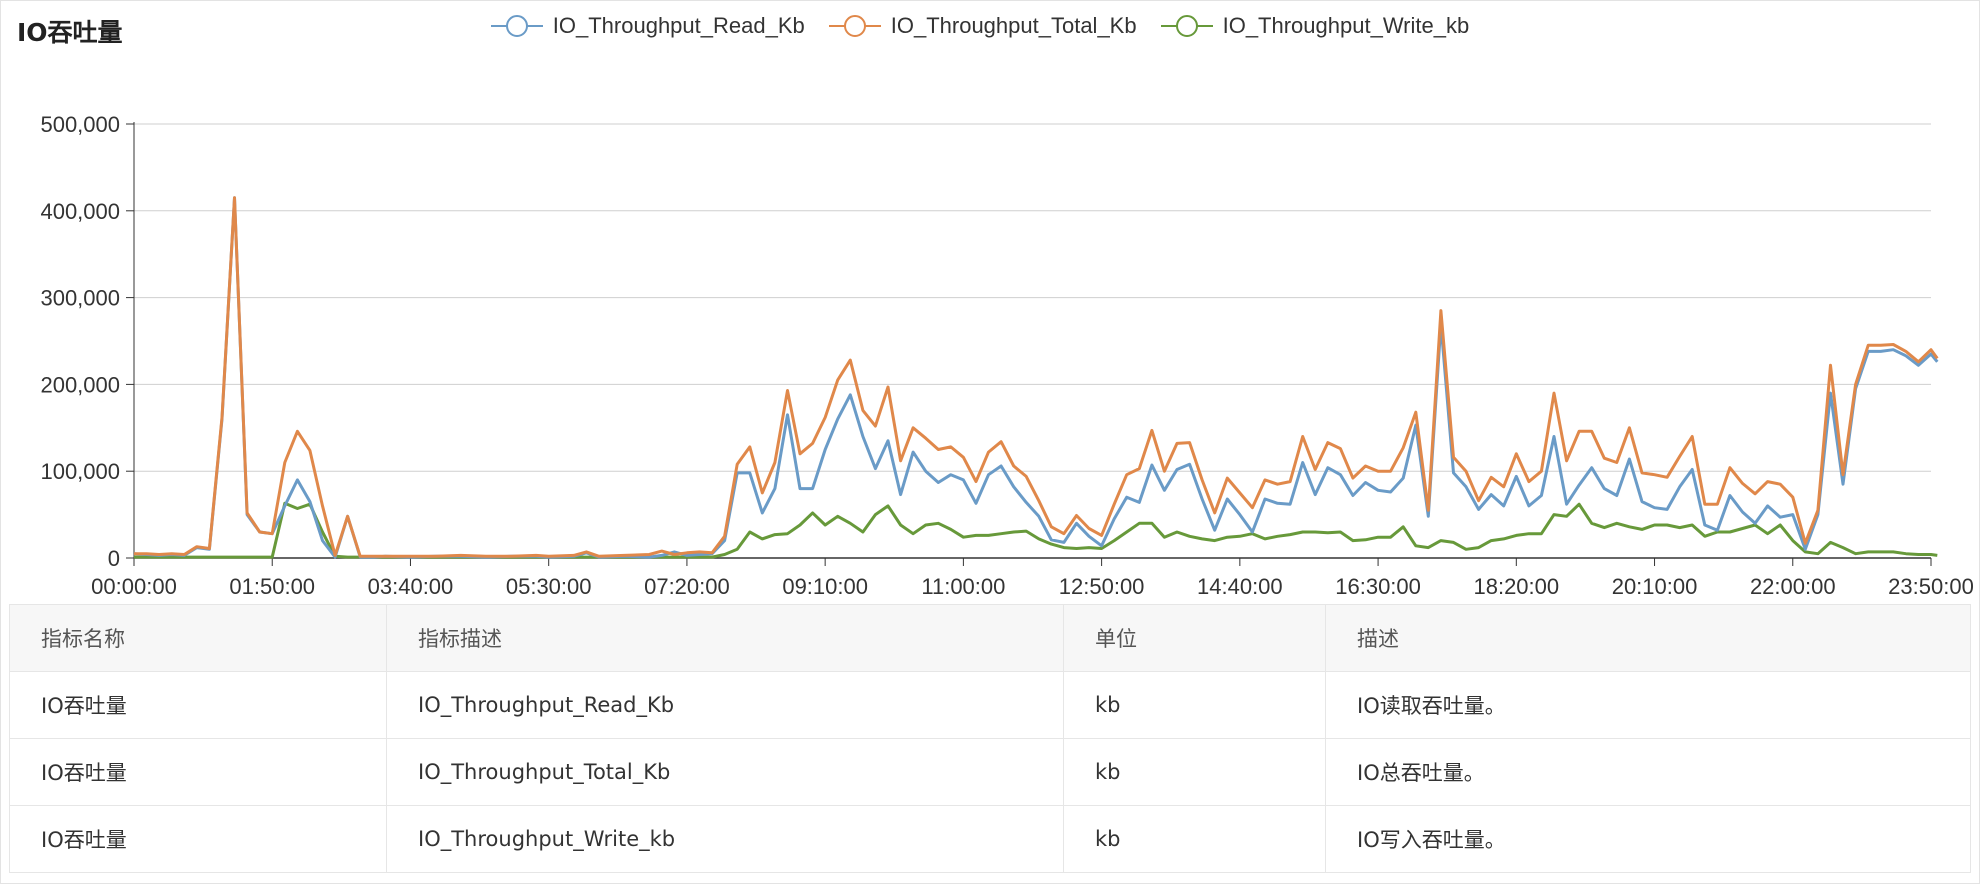  Describe the element at coordinates (80, 384) in the screenshot. I see `y-tick-label: 200,000` at that location.